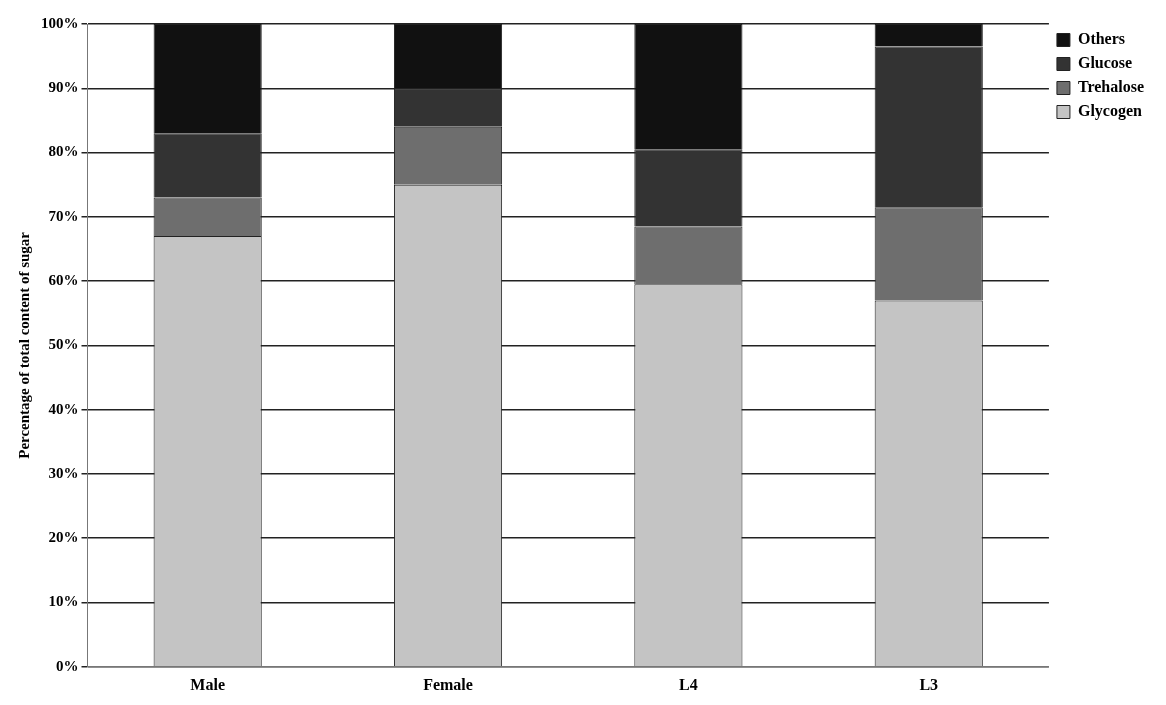 The width and height of the screenshot is (1166, 705). What do you see at coordinates (23, 345) in the screenshot?
I see `y-axis-title: Percentage of total content of sugar` at bounding box center [23, 345].